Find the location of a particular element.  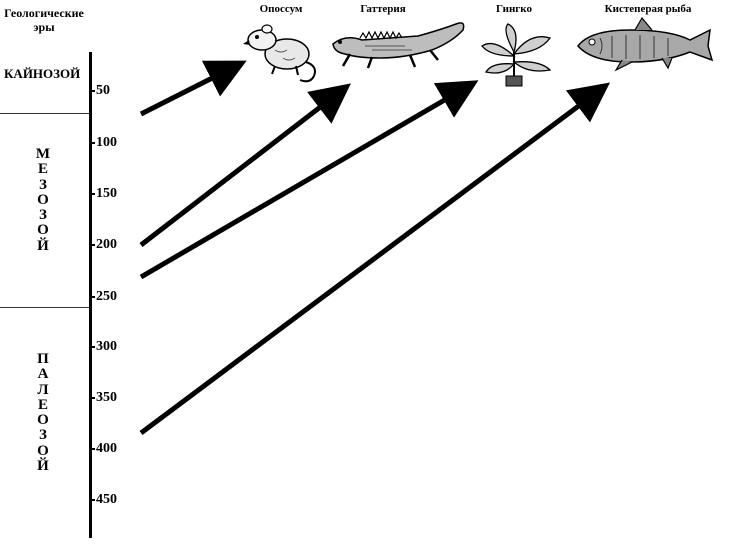

organism-title-coelacanth: Кистеперая рыба is located at coordinates (648, 9).